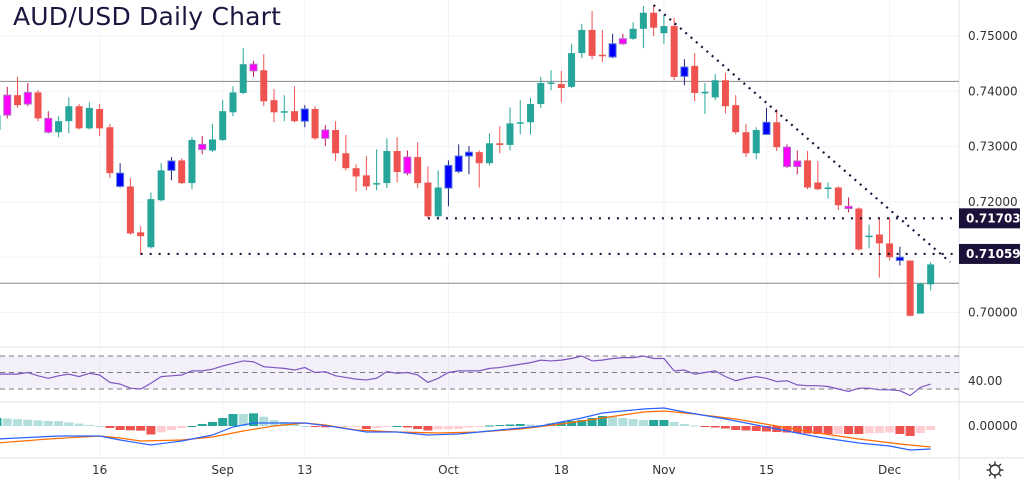 The width and height of the screenshot is (1024, 480). I want to click on macd-signal-line, so click(465, 429).